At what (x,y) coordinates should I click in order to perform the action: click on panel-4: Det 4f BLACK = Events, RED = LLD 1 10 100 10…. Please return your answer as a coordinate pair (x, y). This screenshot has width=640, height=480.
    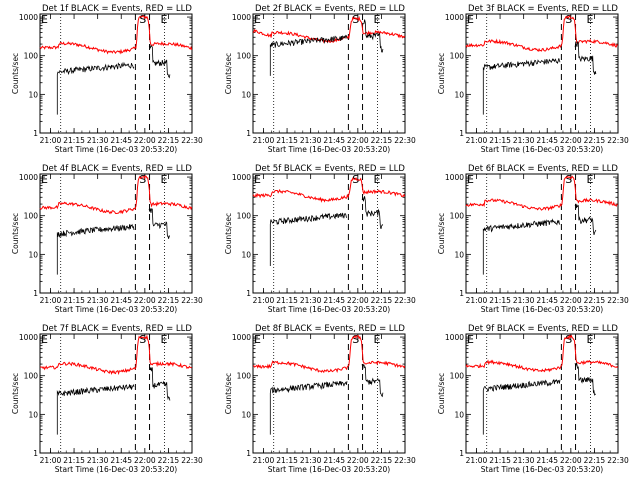
    Looking at the image, I should click on (107, 239).